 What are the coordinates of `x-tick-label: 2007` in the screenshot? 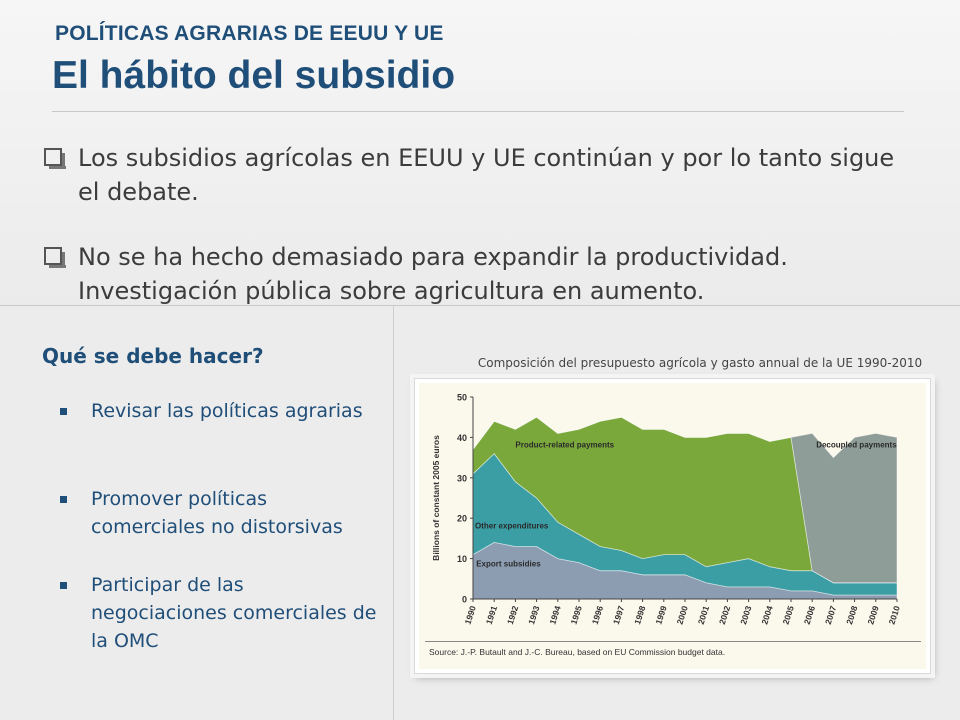 It's located at (830, 614).